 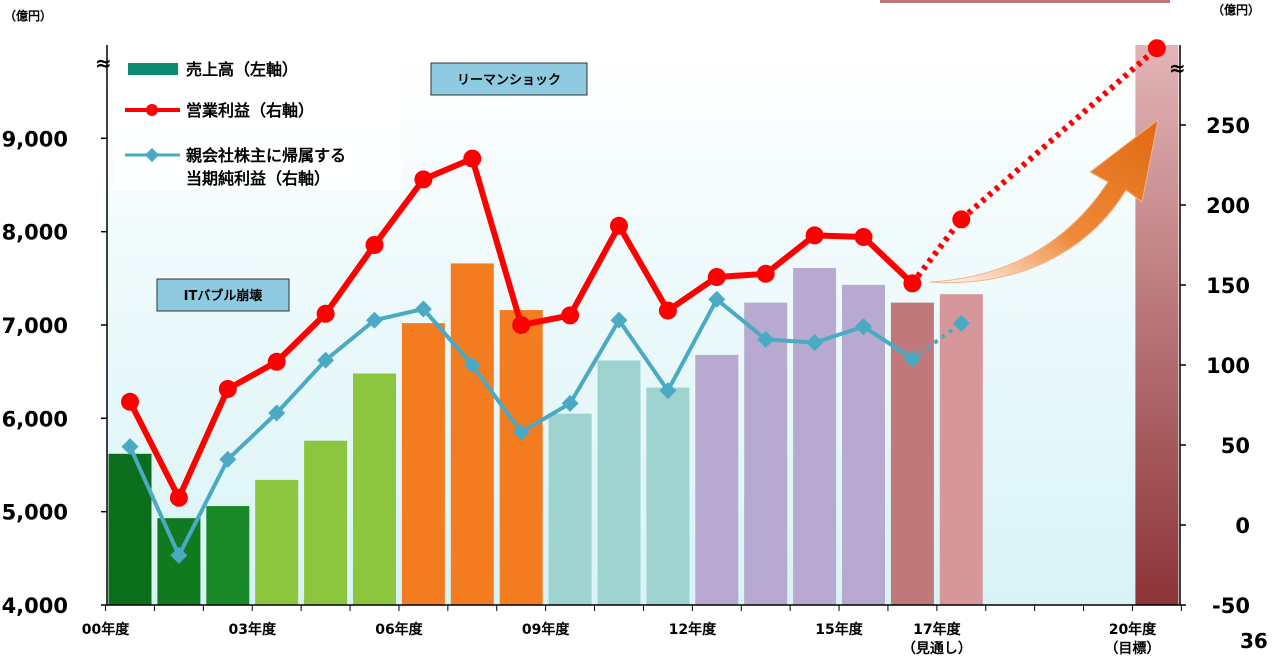 I want to click on growth-arrow, so click(x=1044, y=201).